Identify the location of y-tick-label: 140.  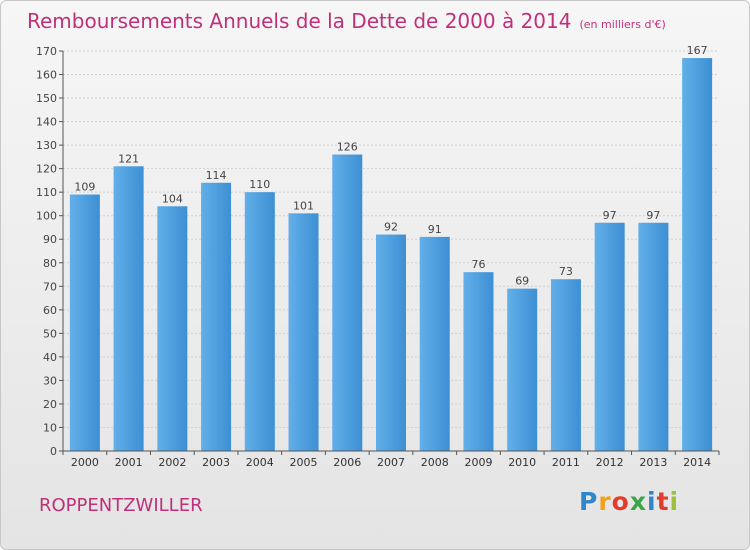
(46, 122).